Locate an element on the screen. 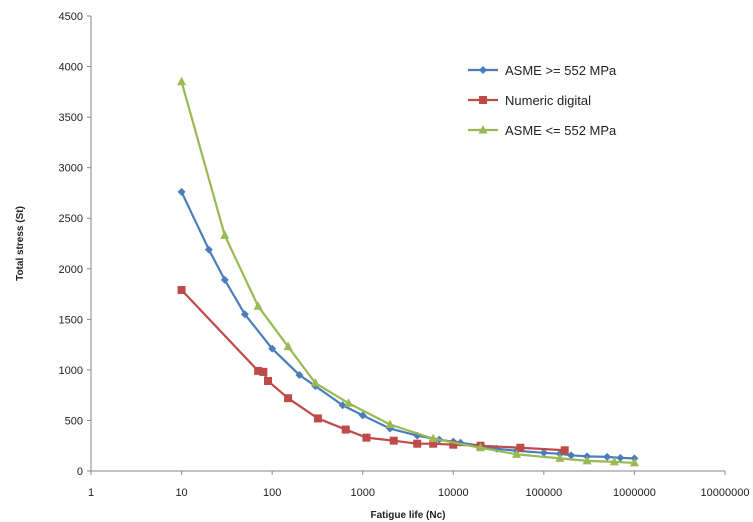 This screenshot has height=522, width=753. y-tick-label: 2500 is located at coordinates (71, 219).